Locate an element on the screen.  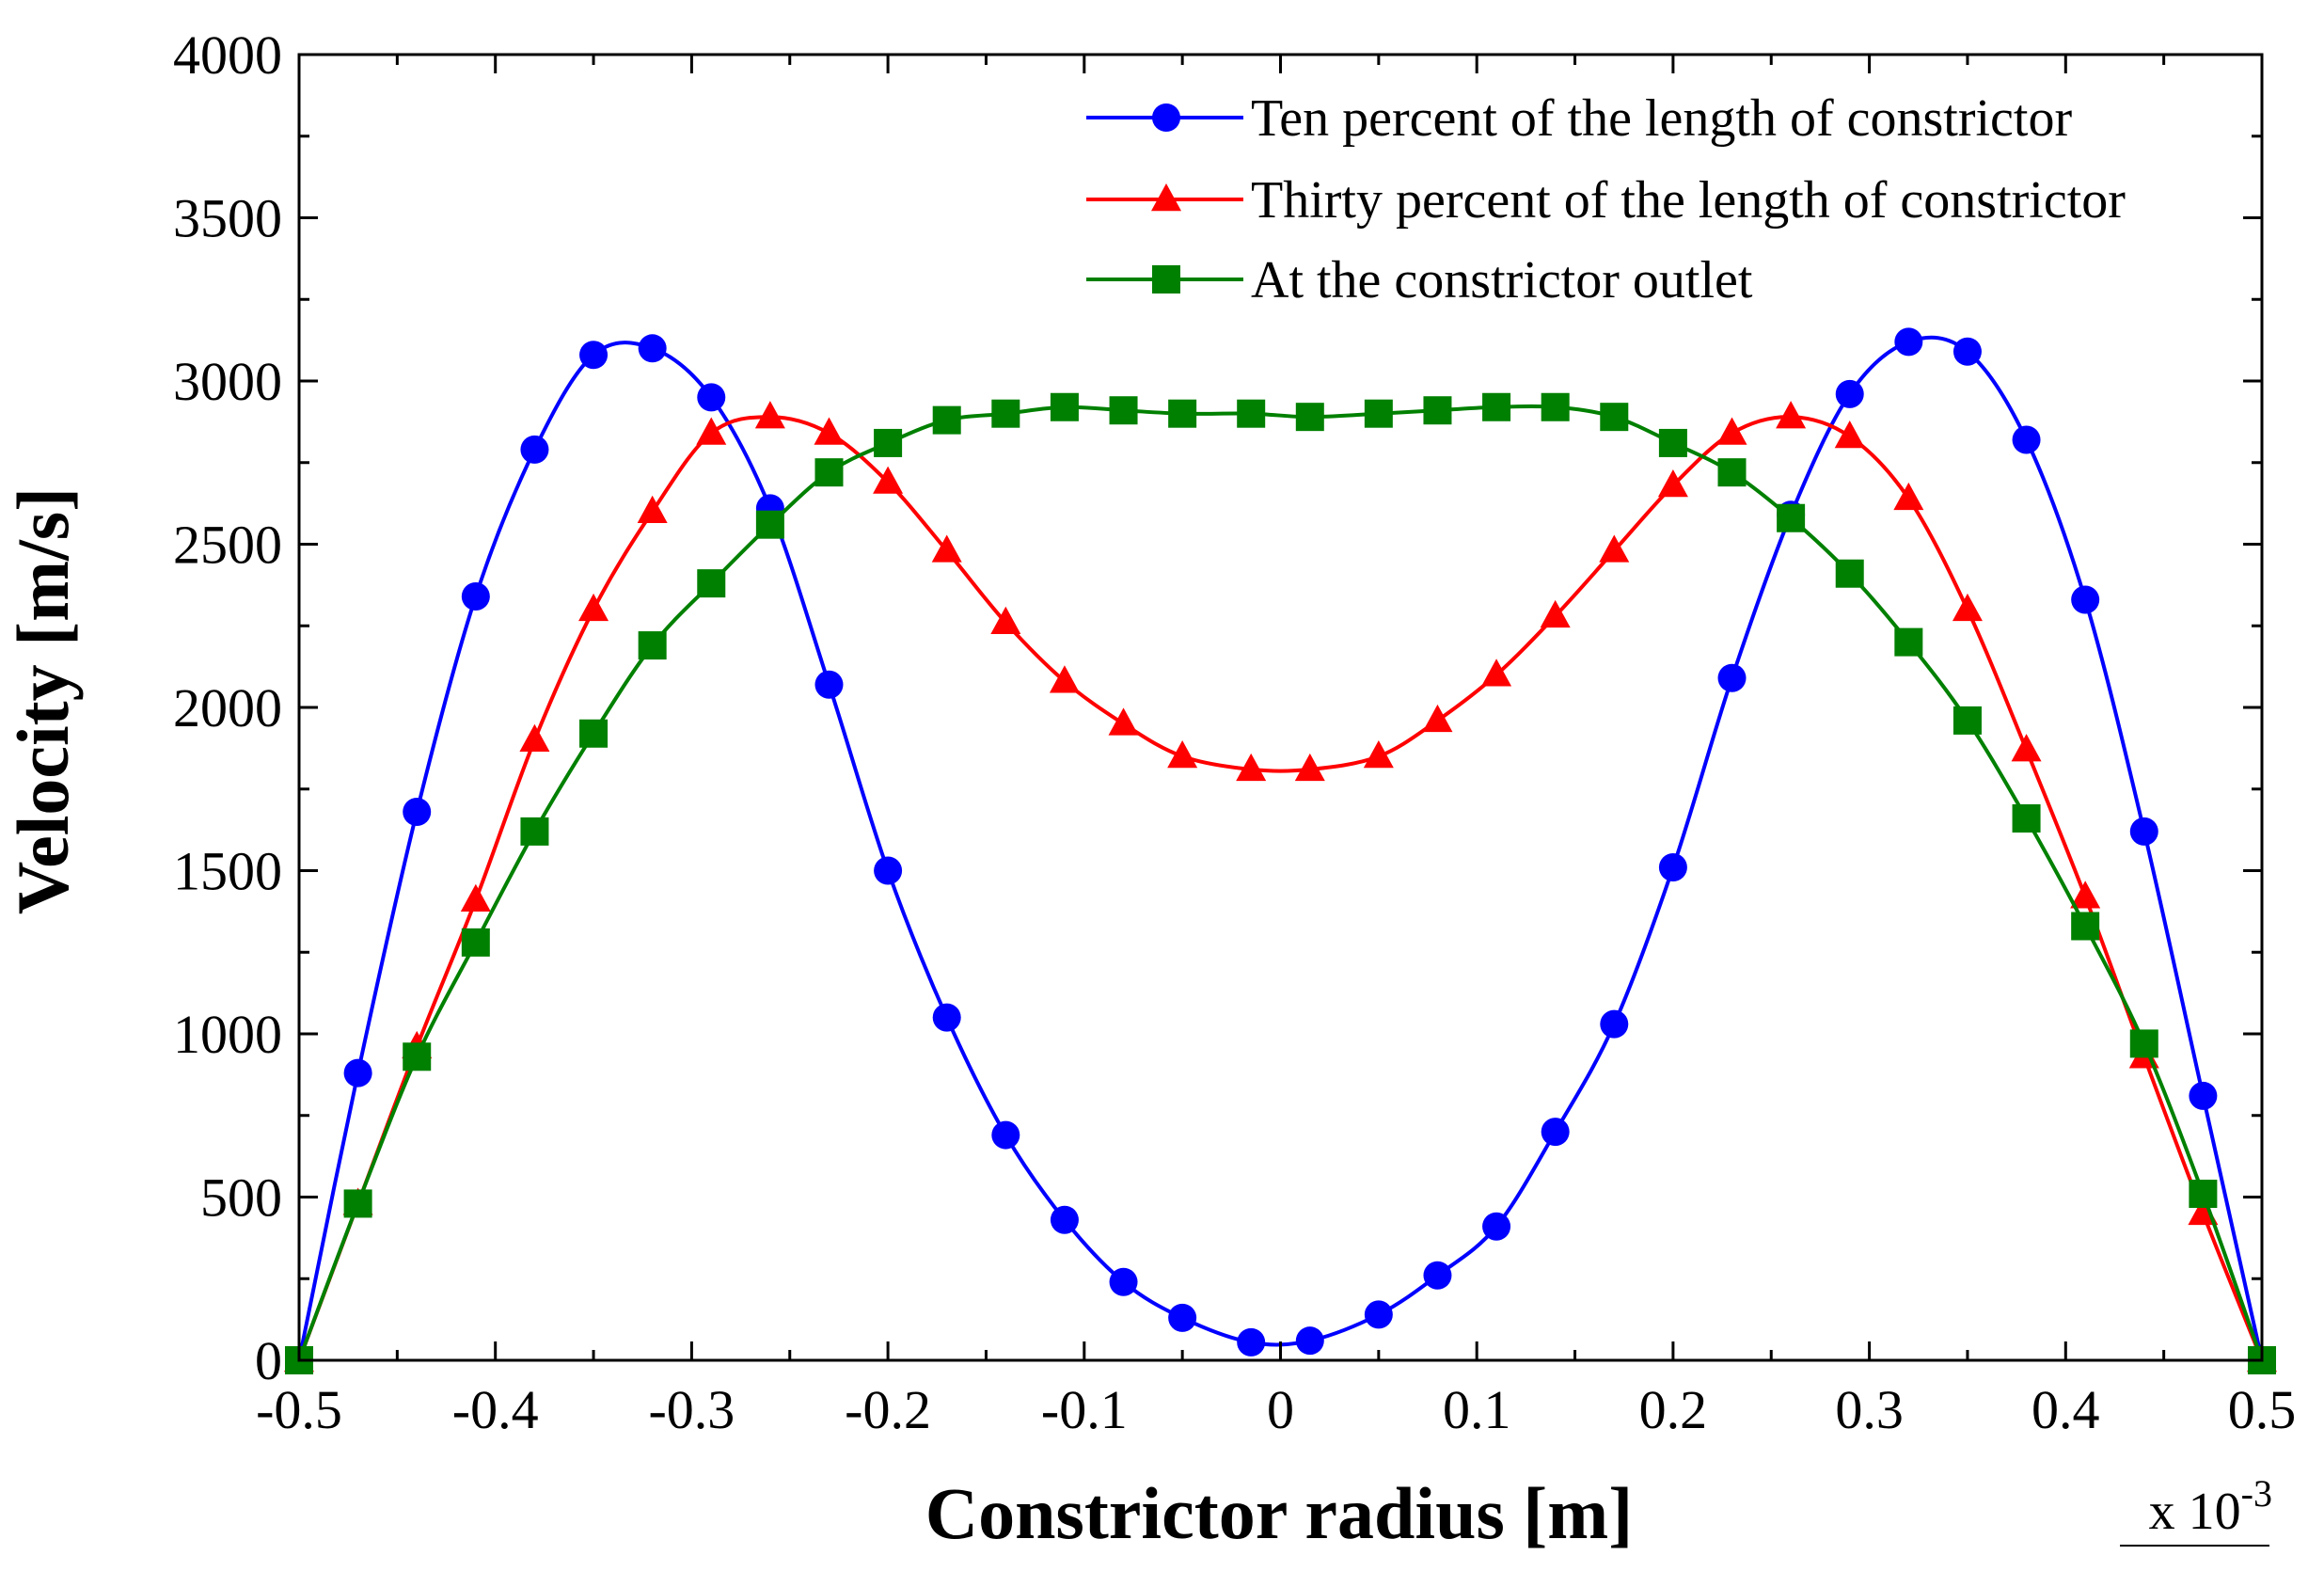
x-tick-label: -0.4 is located at coordinates (495, 1409).